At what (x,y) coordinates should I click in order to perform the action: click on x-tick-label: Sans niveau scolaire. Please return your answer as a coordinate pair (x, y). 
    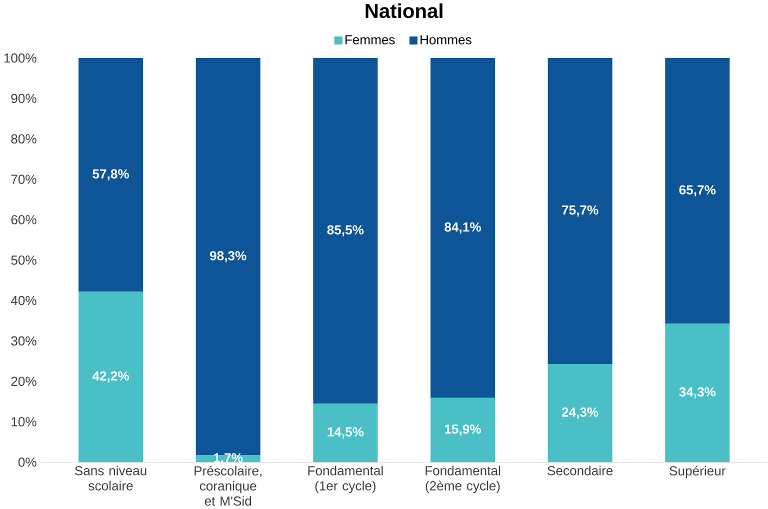
    Looking at the image, I should click on (110, 478).